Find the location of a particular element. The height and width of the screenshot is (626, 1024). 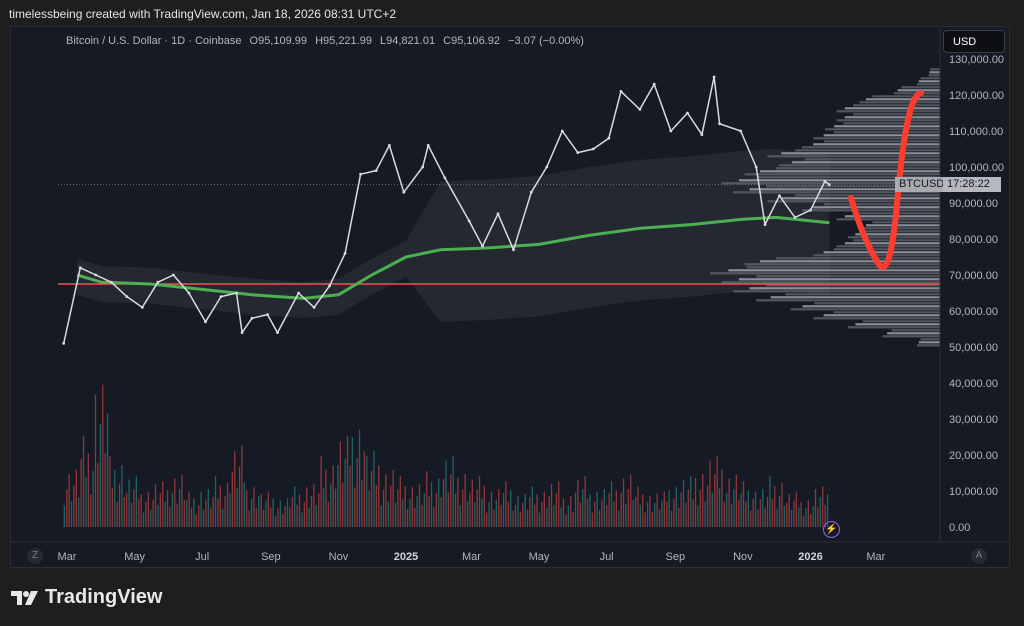

ohlc-close: C95,106.92 is located at coordinates (472, 41).